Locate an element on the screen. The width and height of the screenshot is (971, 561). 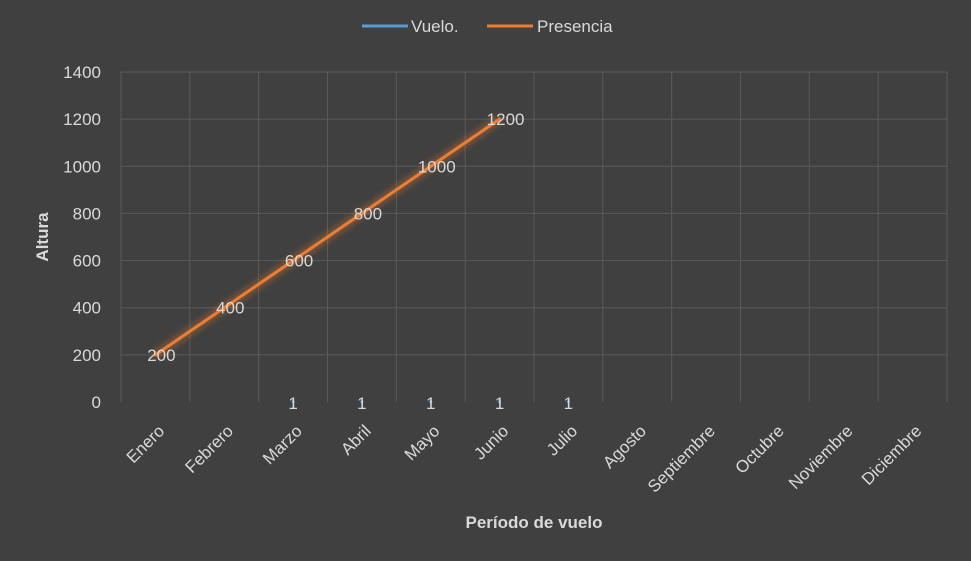
legend: Vuelo. Presencia is located at coordinates (487, 26).